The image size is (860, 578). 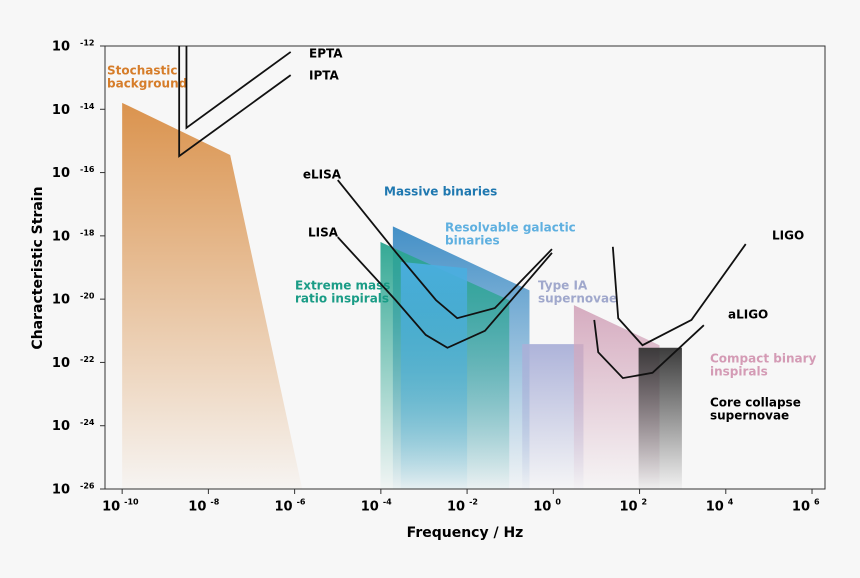 What do you see at coordinates (342, 286) in the screenshot?
I see `region-label: Extreme mass` at bounding box center [342, 286].